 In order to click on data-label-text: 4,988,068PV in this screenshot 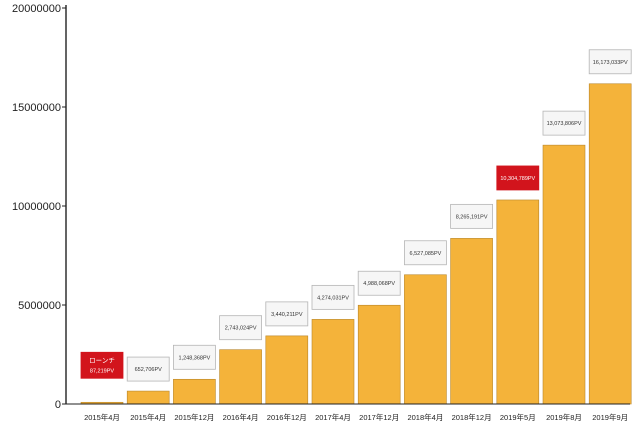, I will do `click(379, 284)`.